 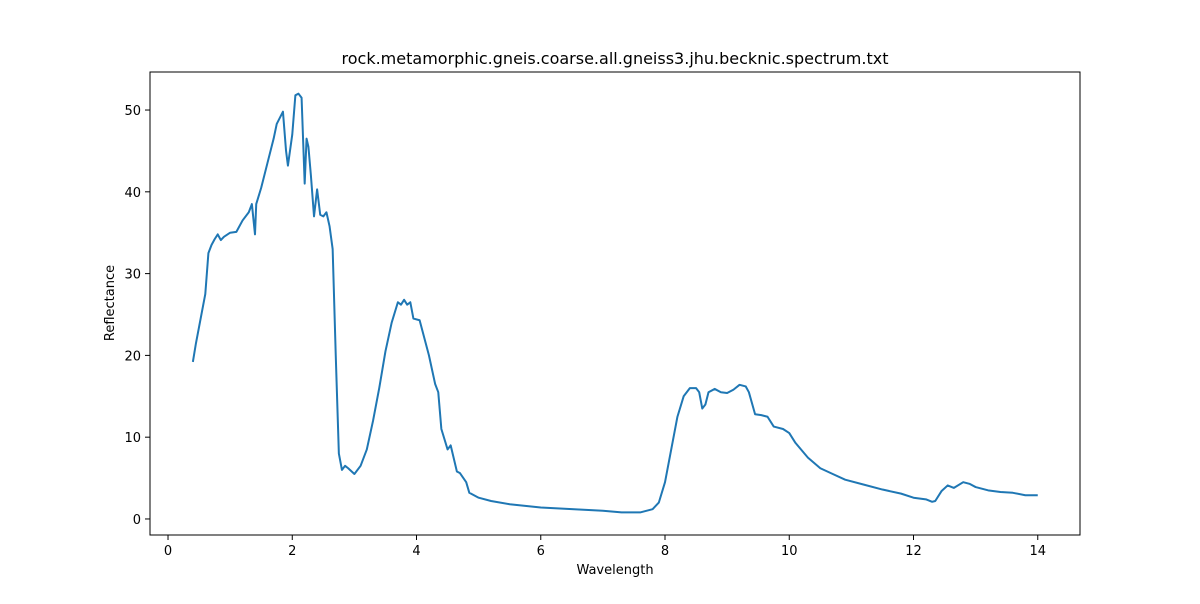 I want to click on y-tick-label: 20, so click(x=132, y=356).